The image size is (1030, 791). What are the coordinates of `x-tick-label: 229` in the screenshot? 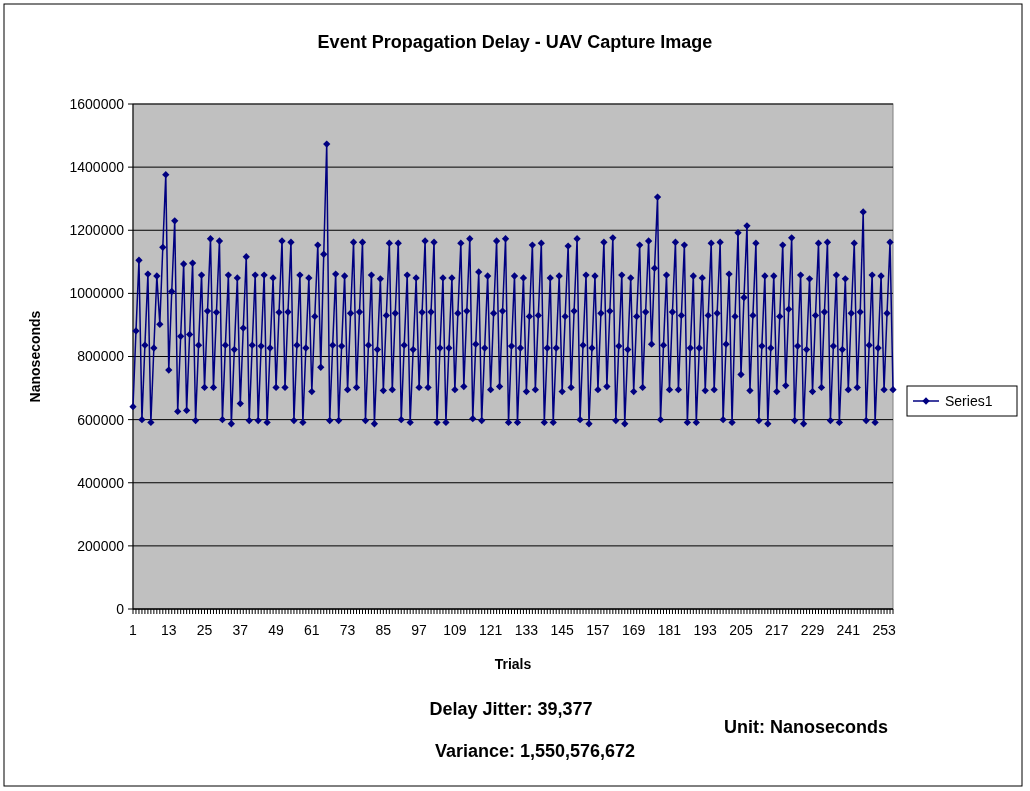 It's located at (812, 630).